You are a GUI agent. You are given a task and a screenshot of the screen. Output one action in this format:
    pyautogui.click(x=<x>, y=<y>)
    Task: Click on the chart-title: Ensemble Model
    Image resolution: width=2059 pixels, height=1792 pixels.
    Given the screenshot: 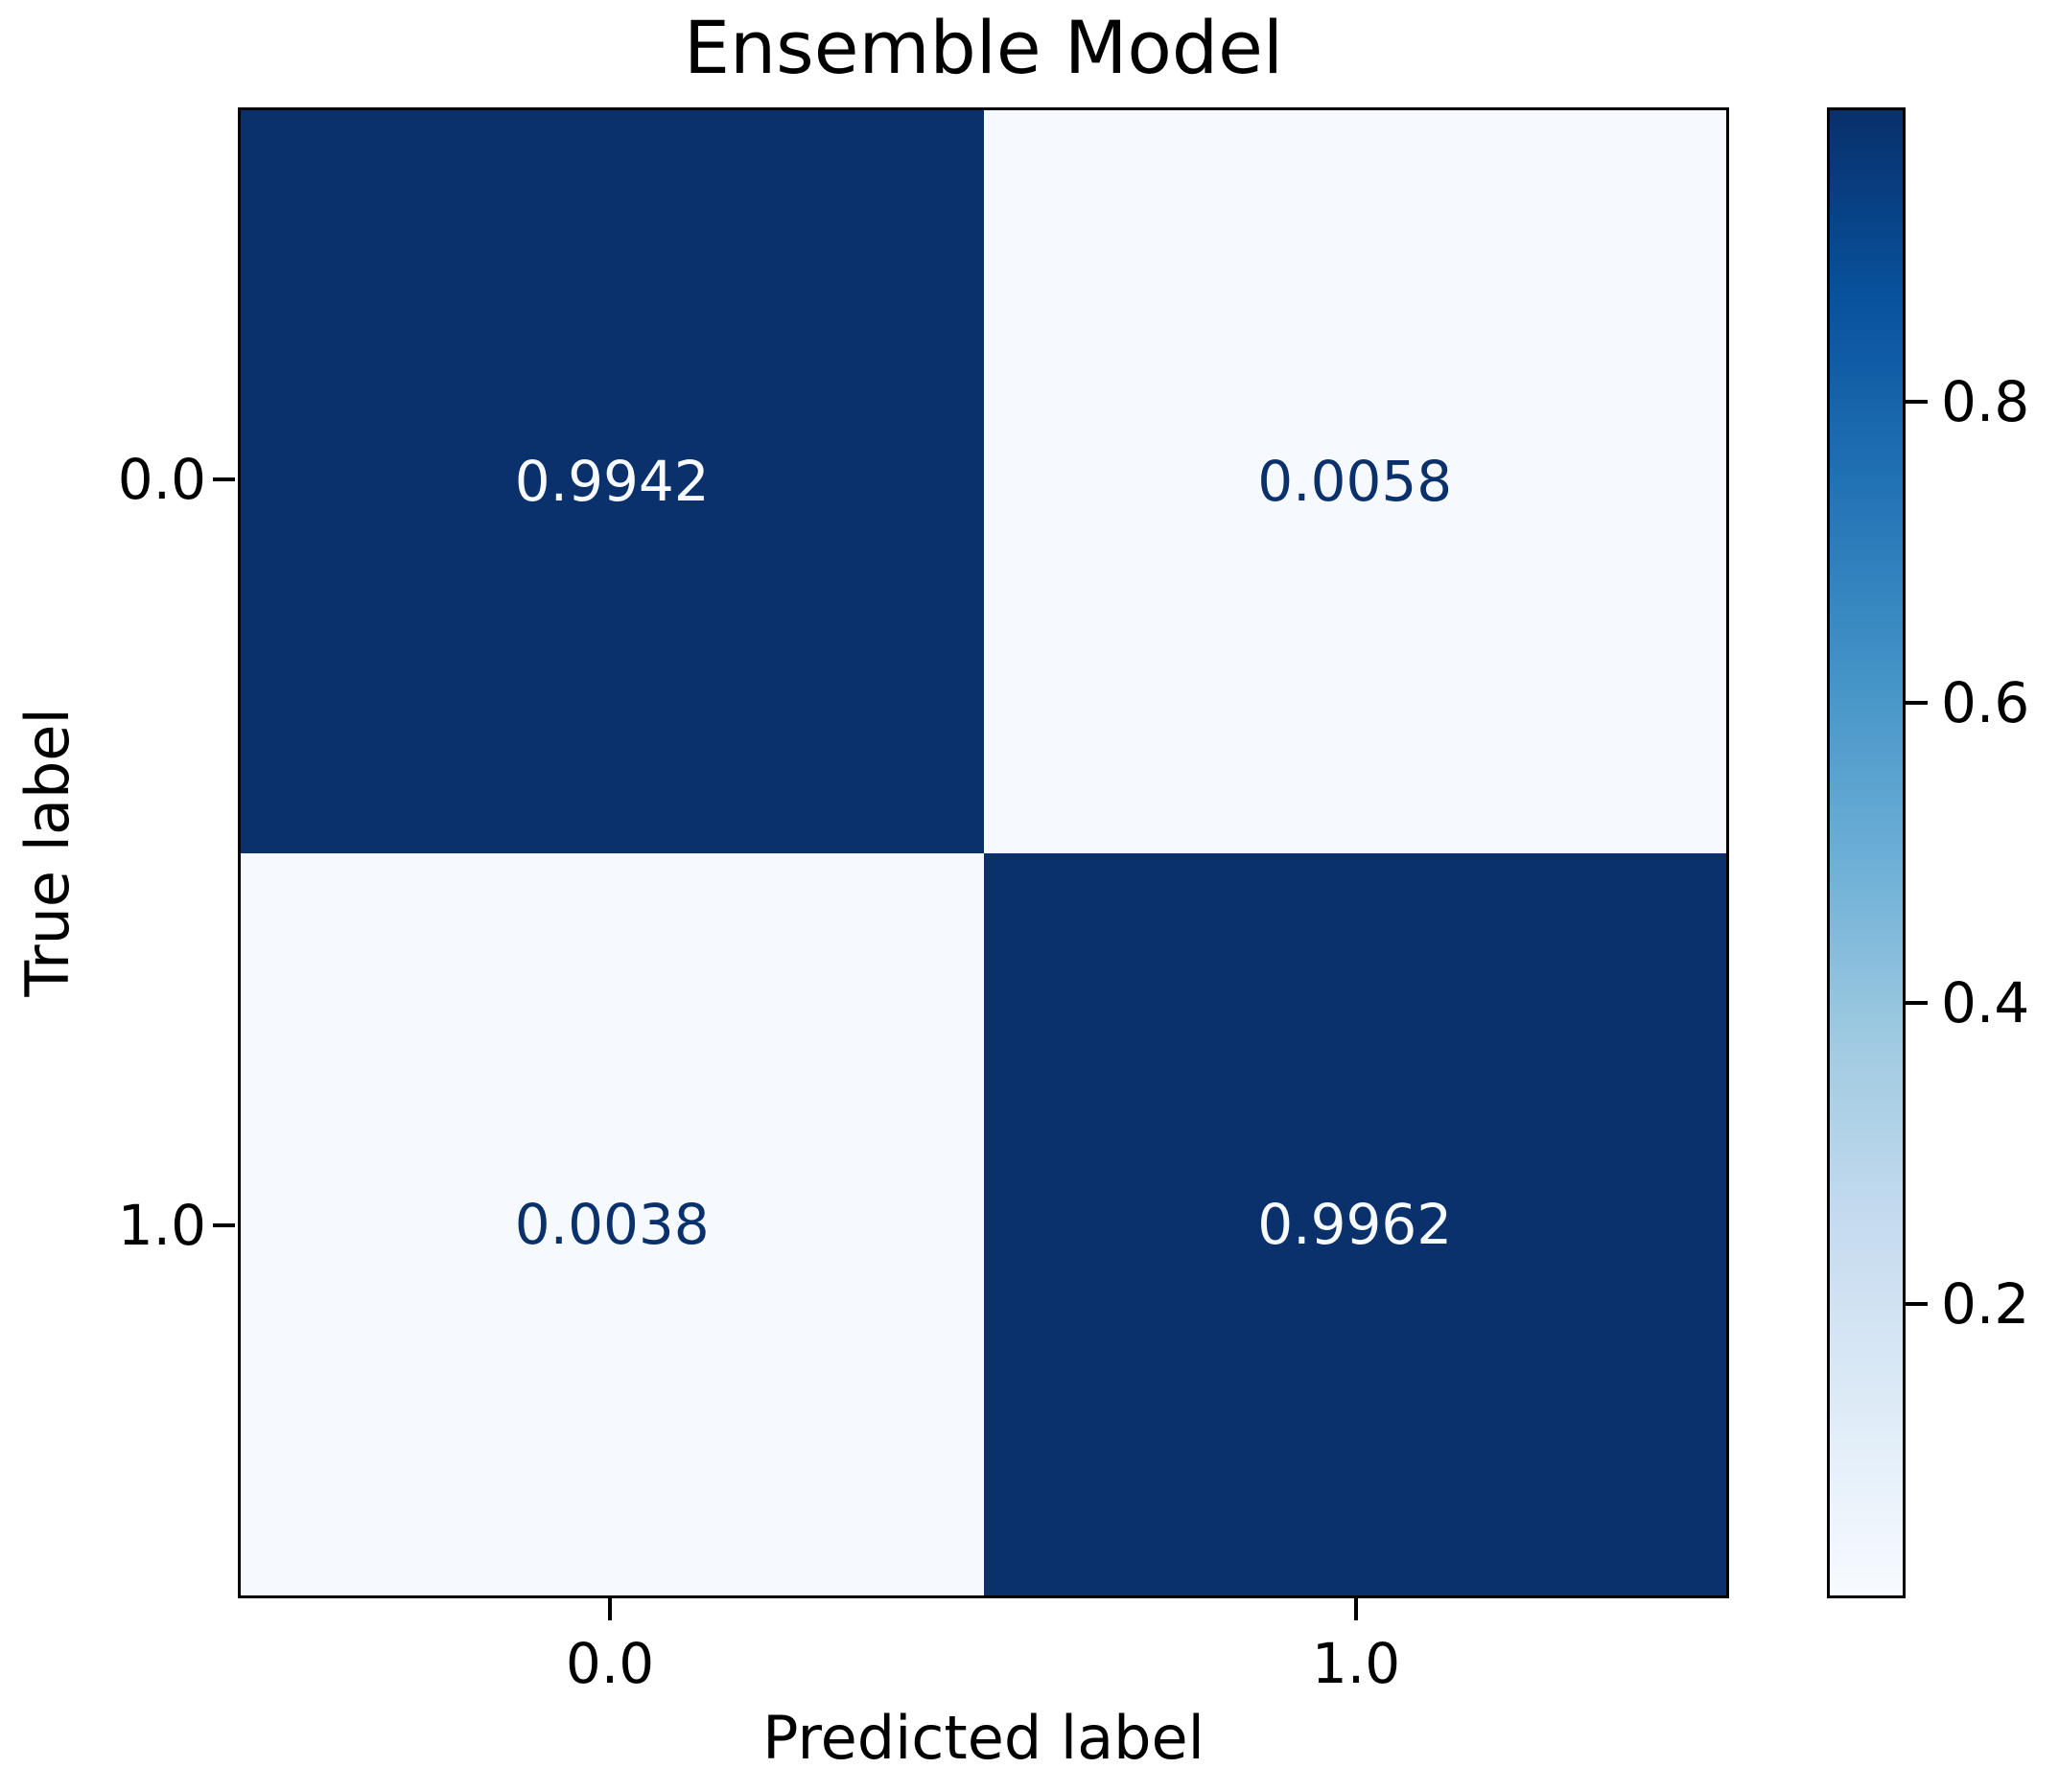 What is the action you would take?
    pyautogui.click(x=983, y=47)
    